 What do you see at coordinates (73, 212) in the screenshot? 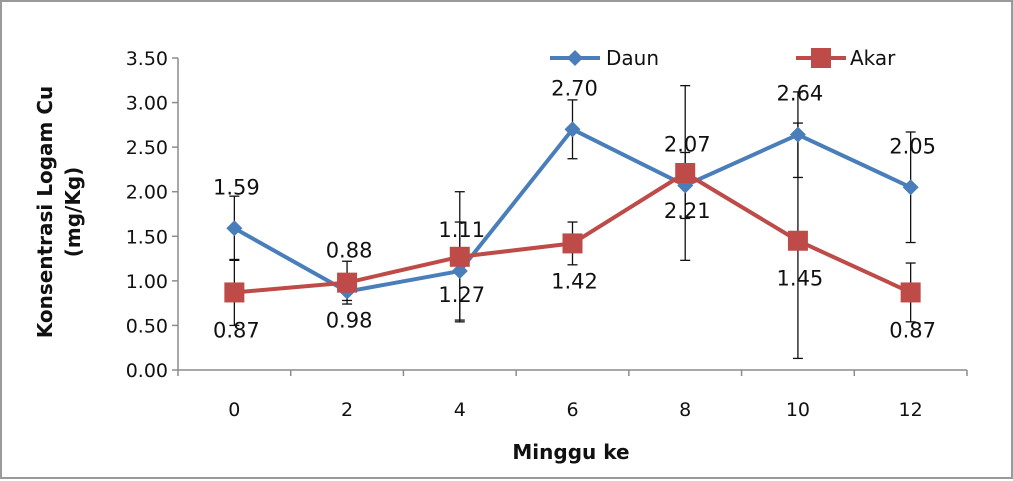
I see `y-axis-title-line2: (mg/Kg)` at bounding box center [73, 212].